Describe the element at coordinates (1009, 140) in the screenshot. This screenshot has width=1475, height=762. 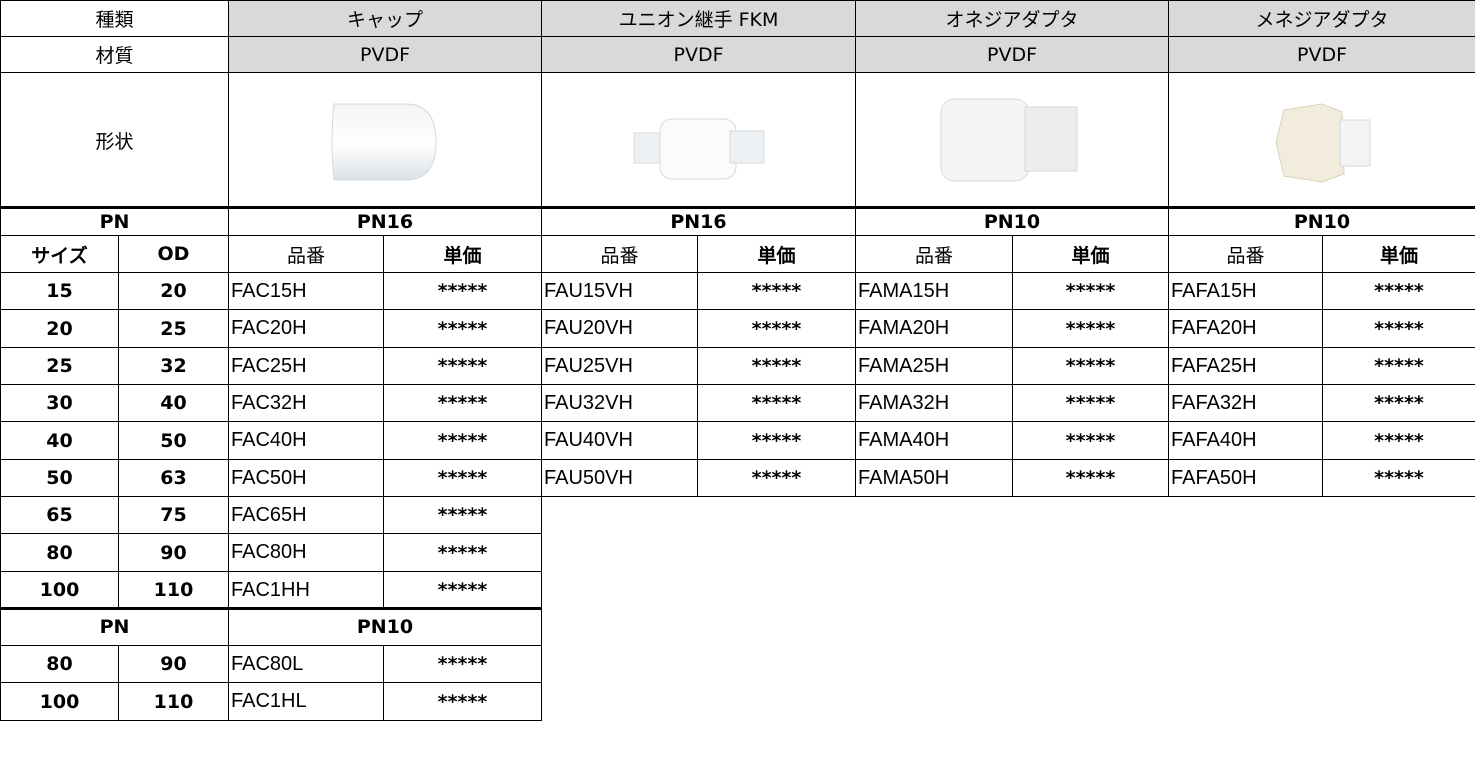
I see `male-adapter-image` at that location.